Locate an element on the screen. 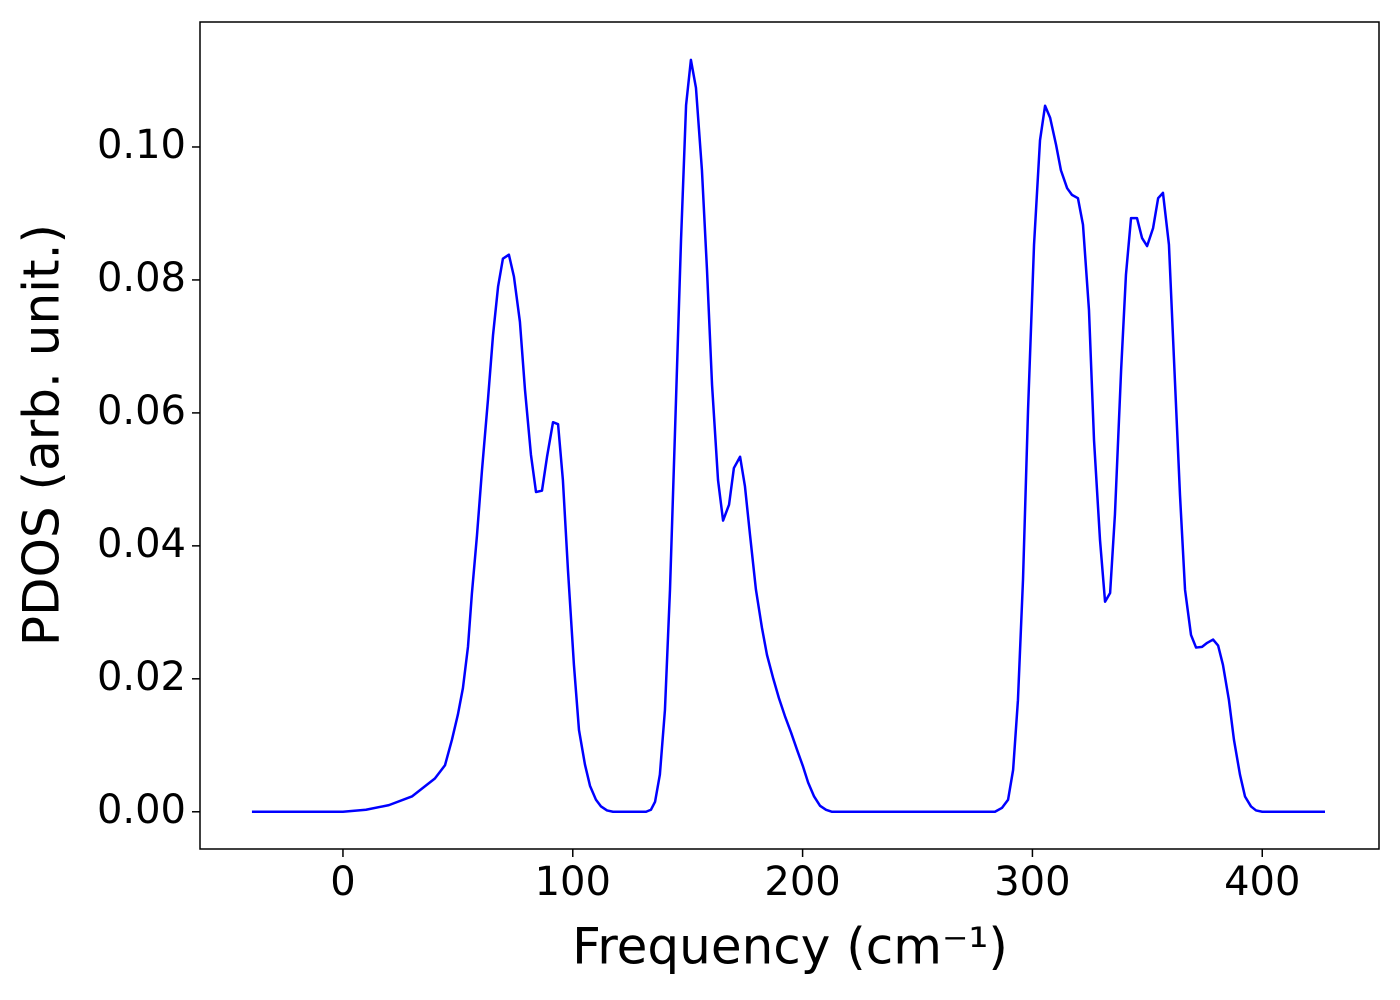 Image resolution: width=1400 pixels, height=1000 pixels. y-tick-label: 0.00 is located at coordinates (141, 810).